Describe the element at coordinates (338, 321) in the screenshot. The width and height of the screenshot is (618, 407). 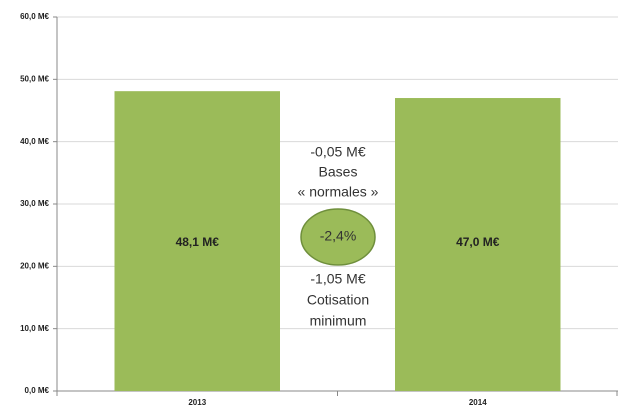
I see `annotation: minimum` at that location.